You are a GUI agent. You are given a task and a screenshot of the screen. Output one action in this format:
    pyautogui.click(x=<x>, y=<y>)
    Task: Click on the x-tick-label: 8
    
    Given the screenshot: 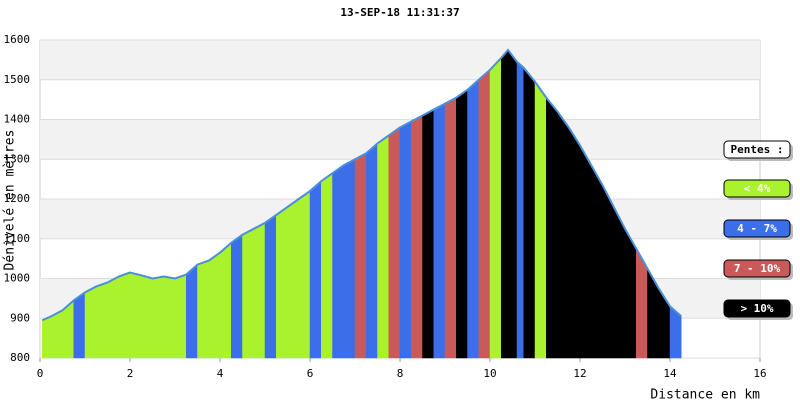 What is the action you would take?
    pyautogui.click(x=400, y=373)
    